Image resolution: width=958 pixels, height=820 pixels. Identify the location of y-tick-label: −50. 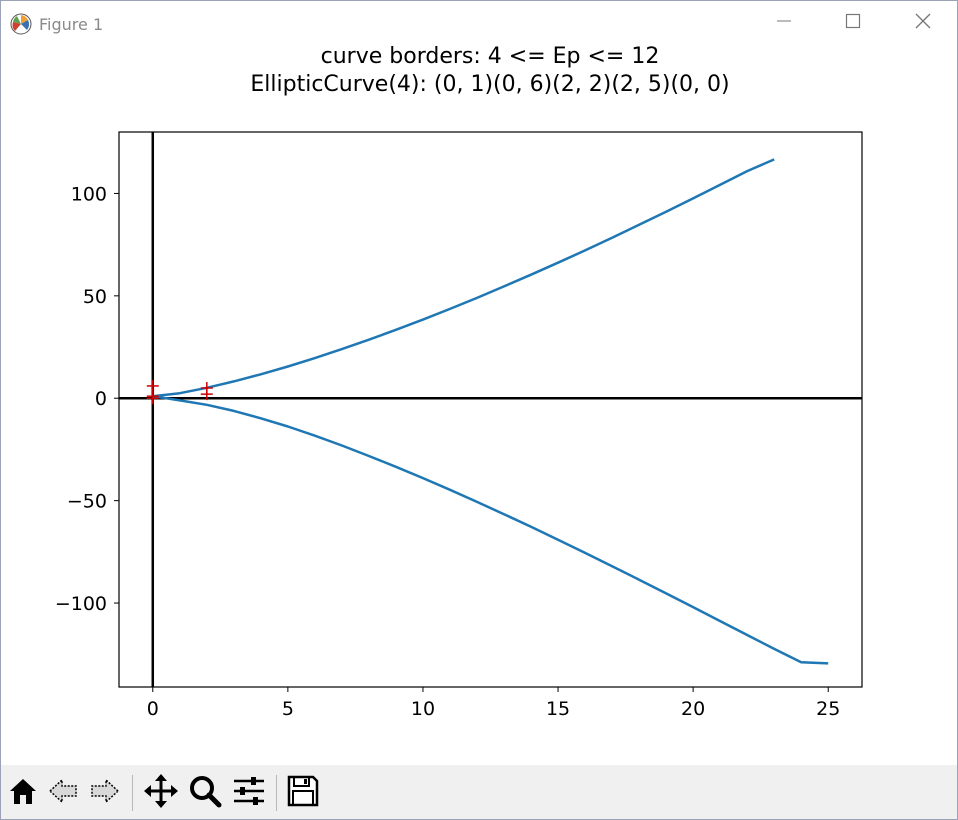
(87, 502).